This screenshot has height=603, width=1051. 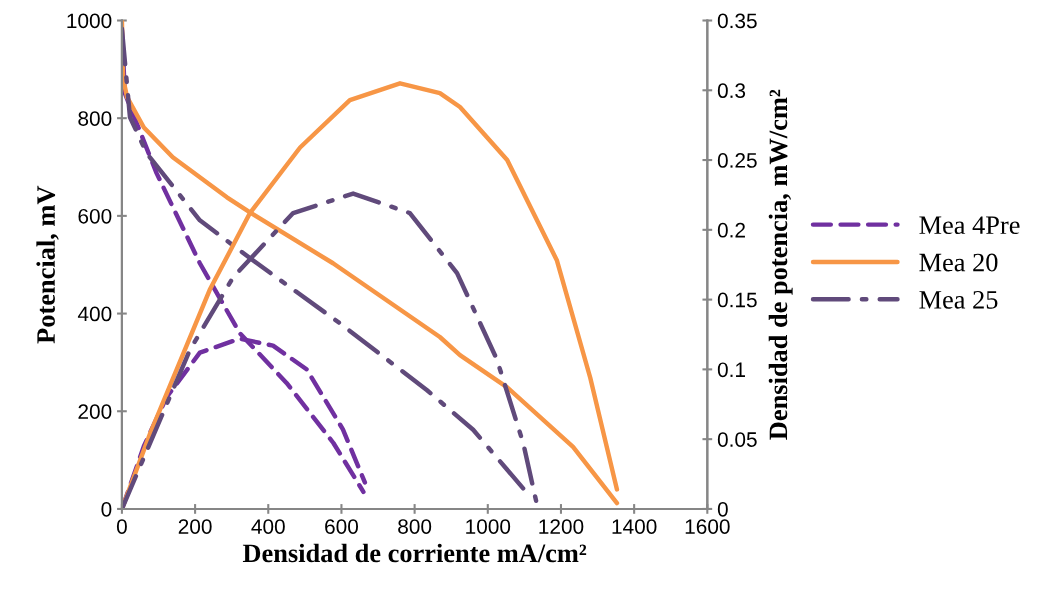 What do you see at coordinates (89, 21) in the screenshot?
I see `y-tick-label: 1000` at bounding box center [89, 21].